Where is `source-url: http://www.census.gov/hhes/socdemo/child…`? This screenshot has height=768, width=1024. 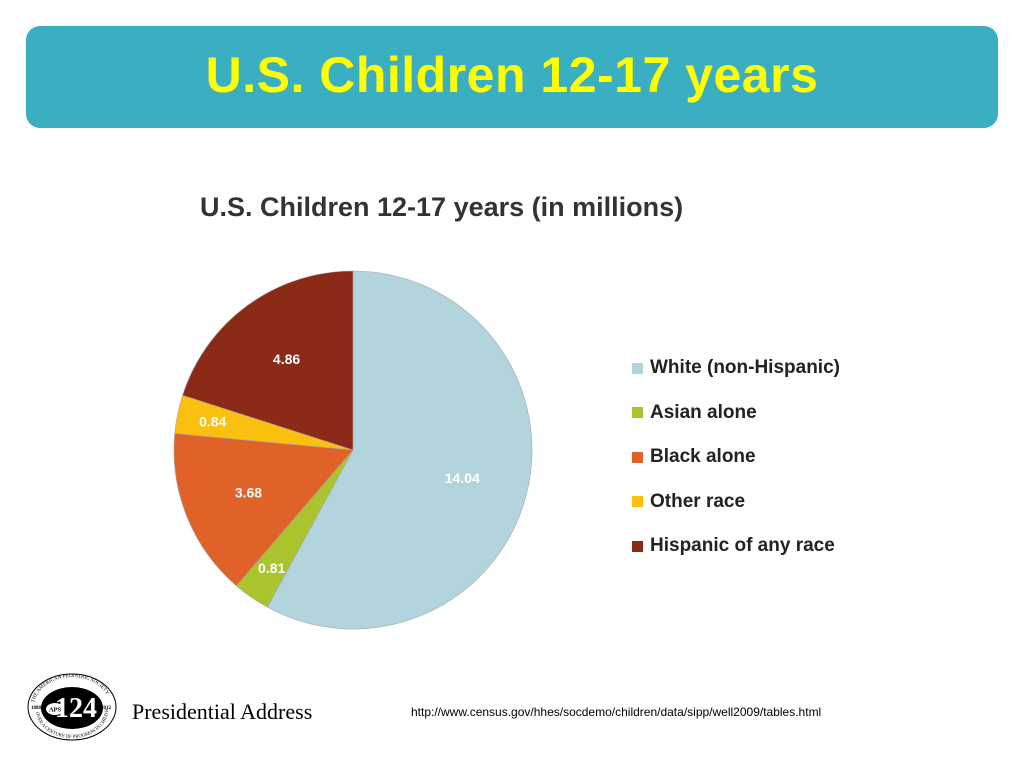
source-url: http://www.census.gov/hhes/socdemo/child… is located at coordinates (616, 712).